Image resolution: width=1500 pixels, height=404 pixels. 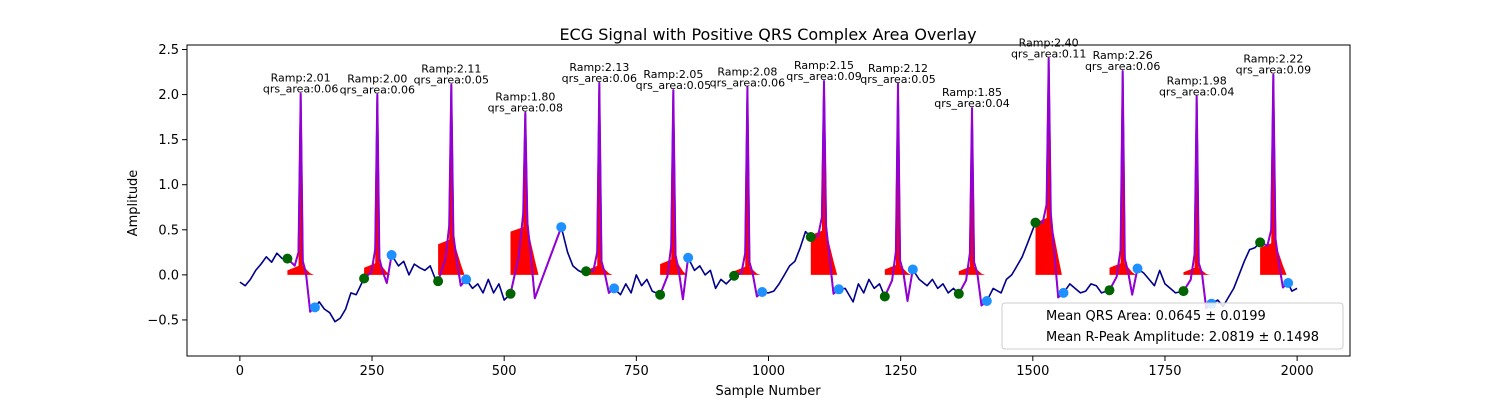 What do you see at coordinates (504, 371) in the screenshot?
I see `x-tick-label-500: 500` at bounding box center [504, 371].